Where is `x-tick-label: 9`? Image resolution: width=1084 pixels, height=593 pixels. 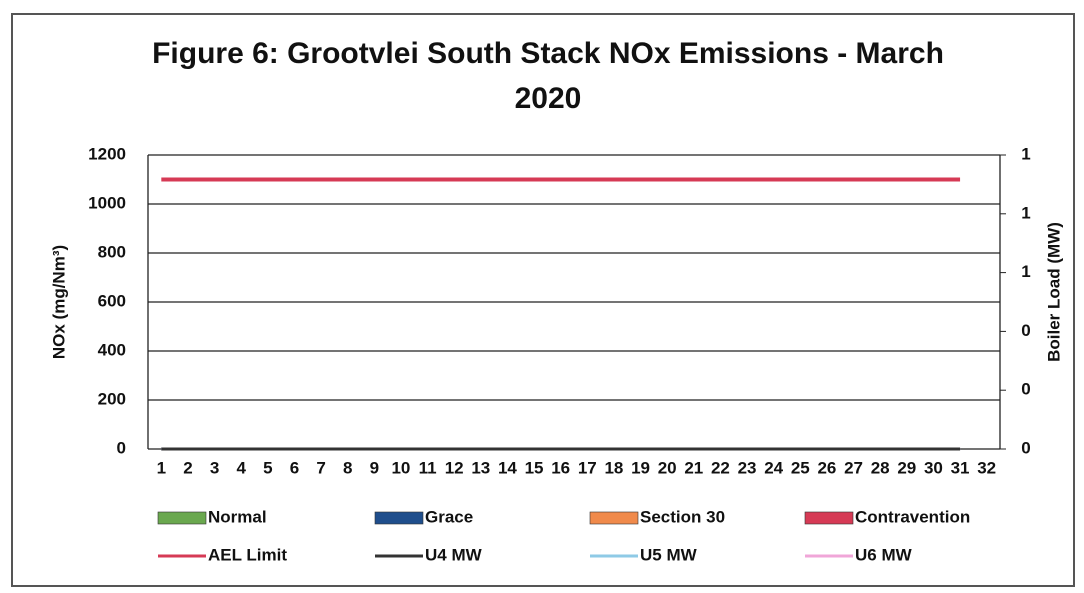 x-tick-label: 9 is located at coordinates (374, 467).